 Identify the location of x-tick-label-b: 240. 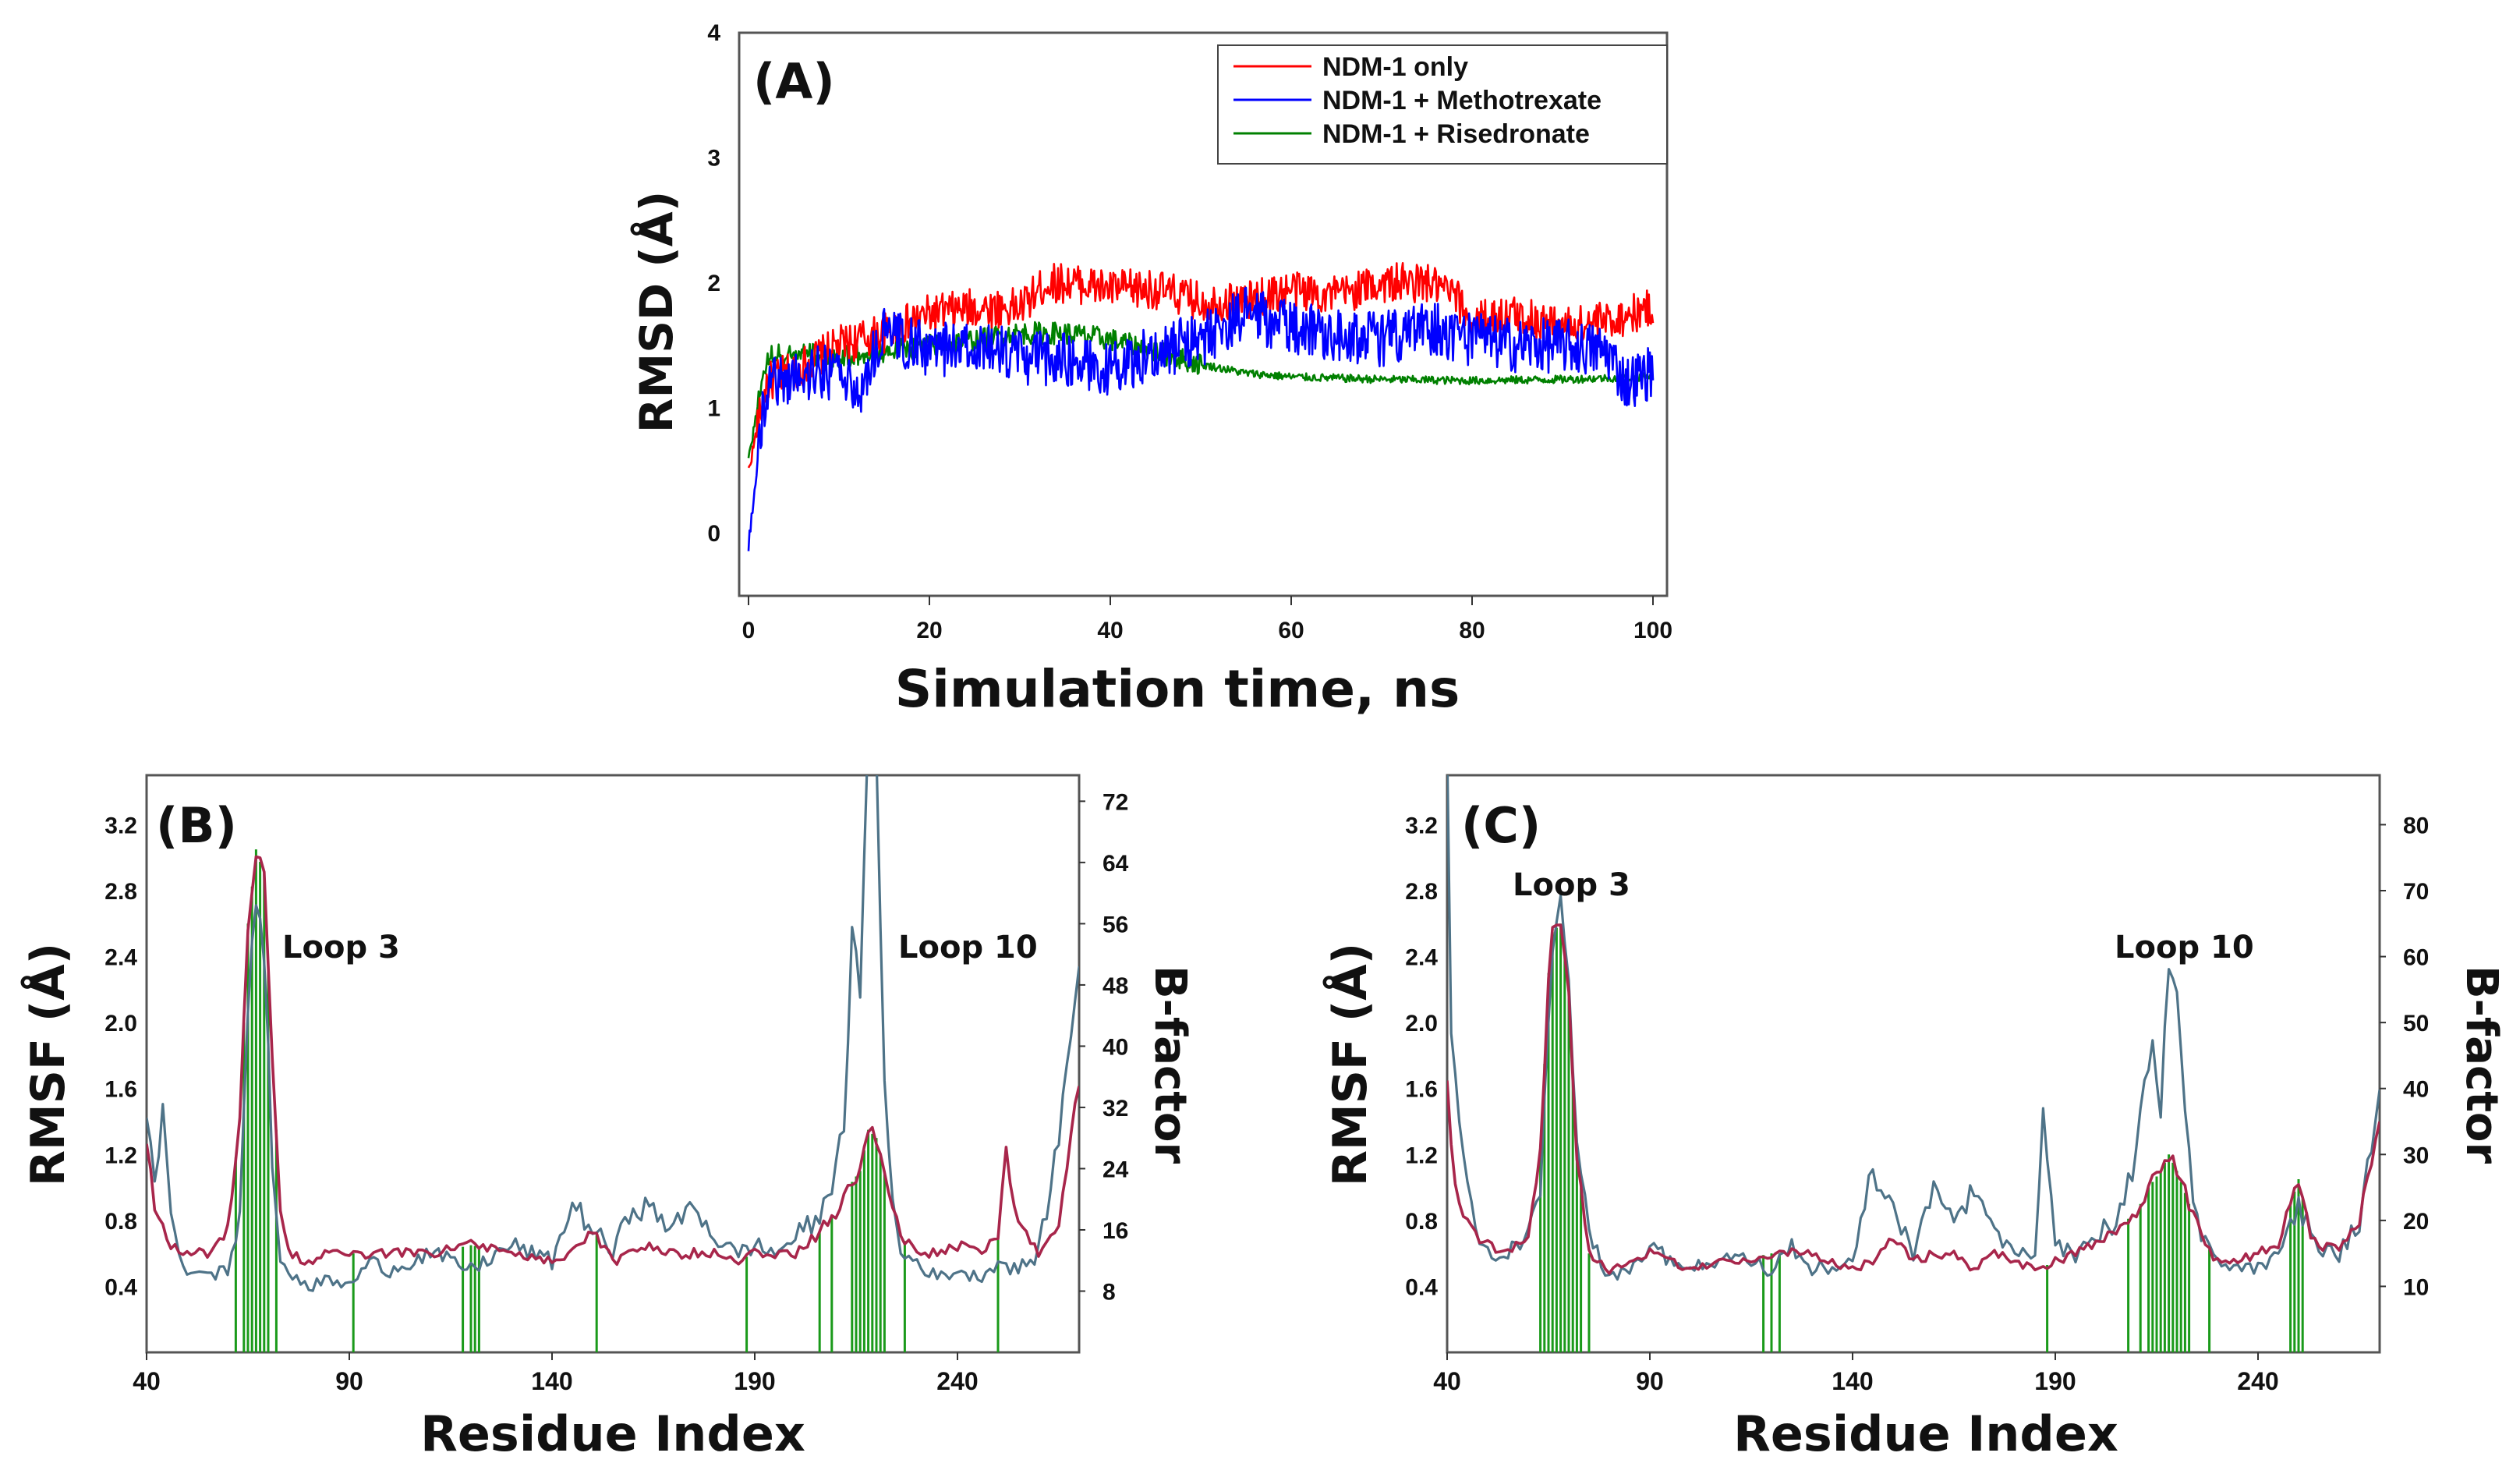
(957, 1381).